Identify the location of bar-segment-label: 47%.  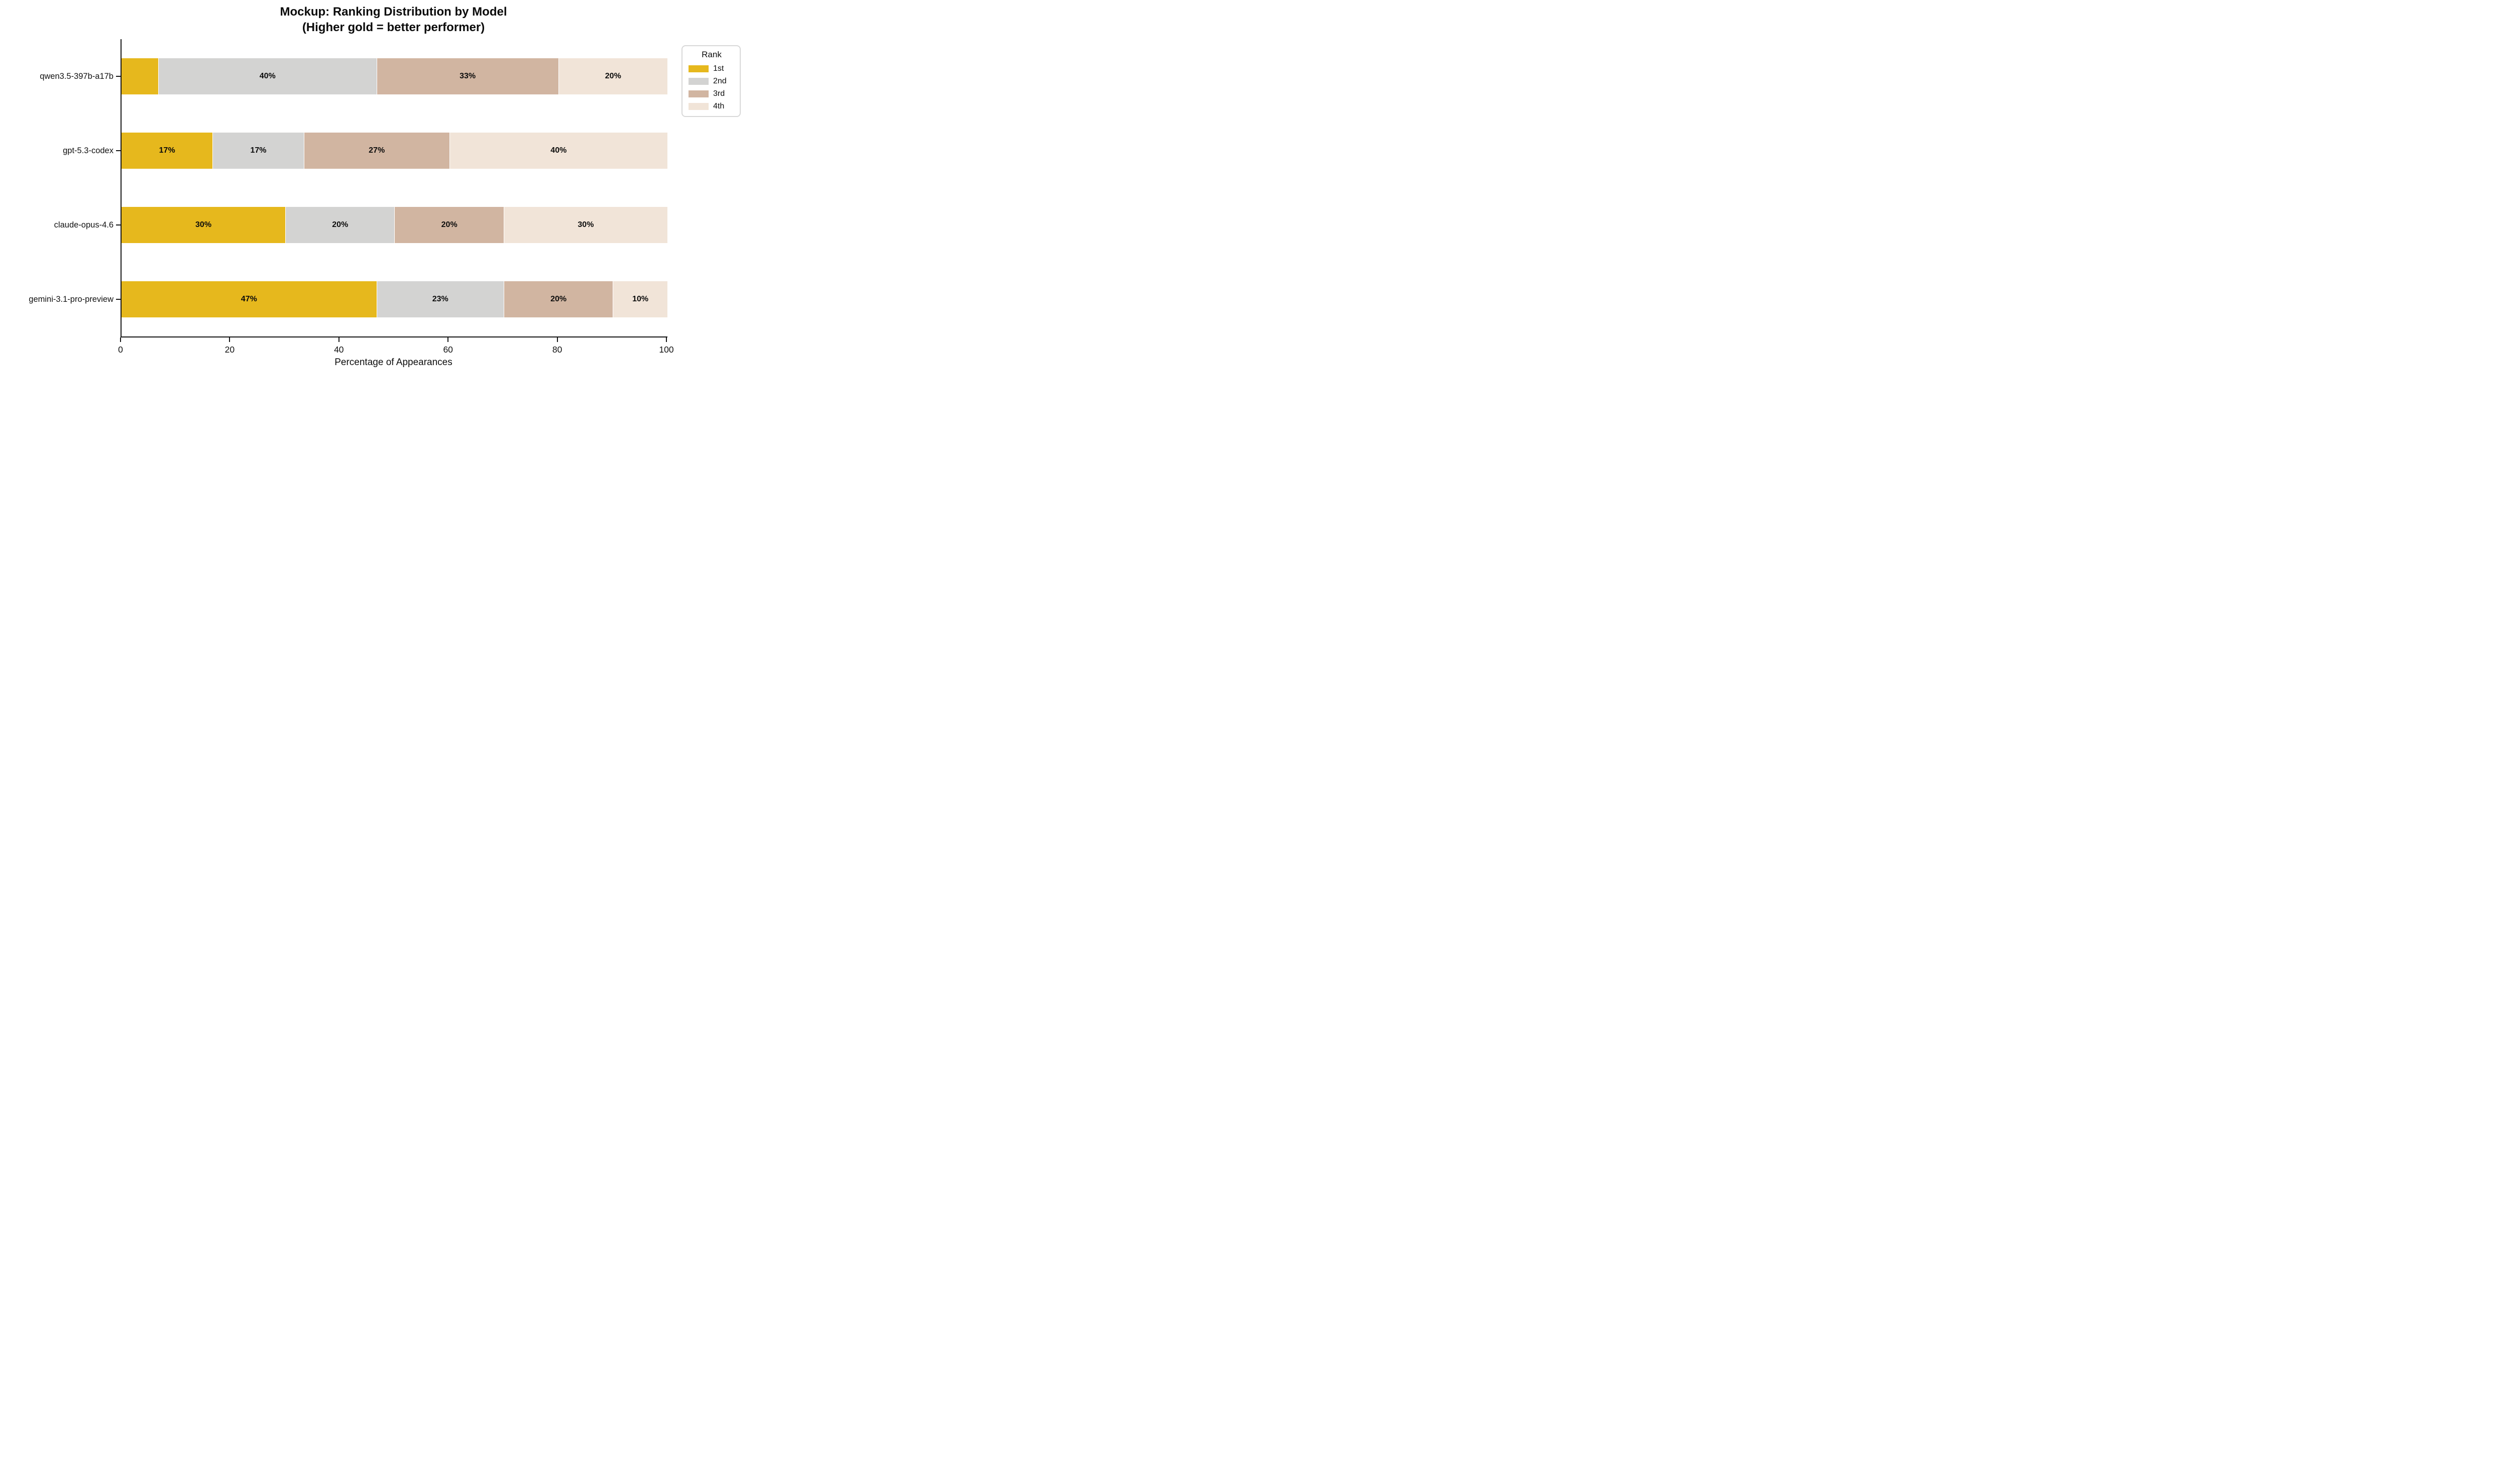
(249, 299).